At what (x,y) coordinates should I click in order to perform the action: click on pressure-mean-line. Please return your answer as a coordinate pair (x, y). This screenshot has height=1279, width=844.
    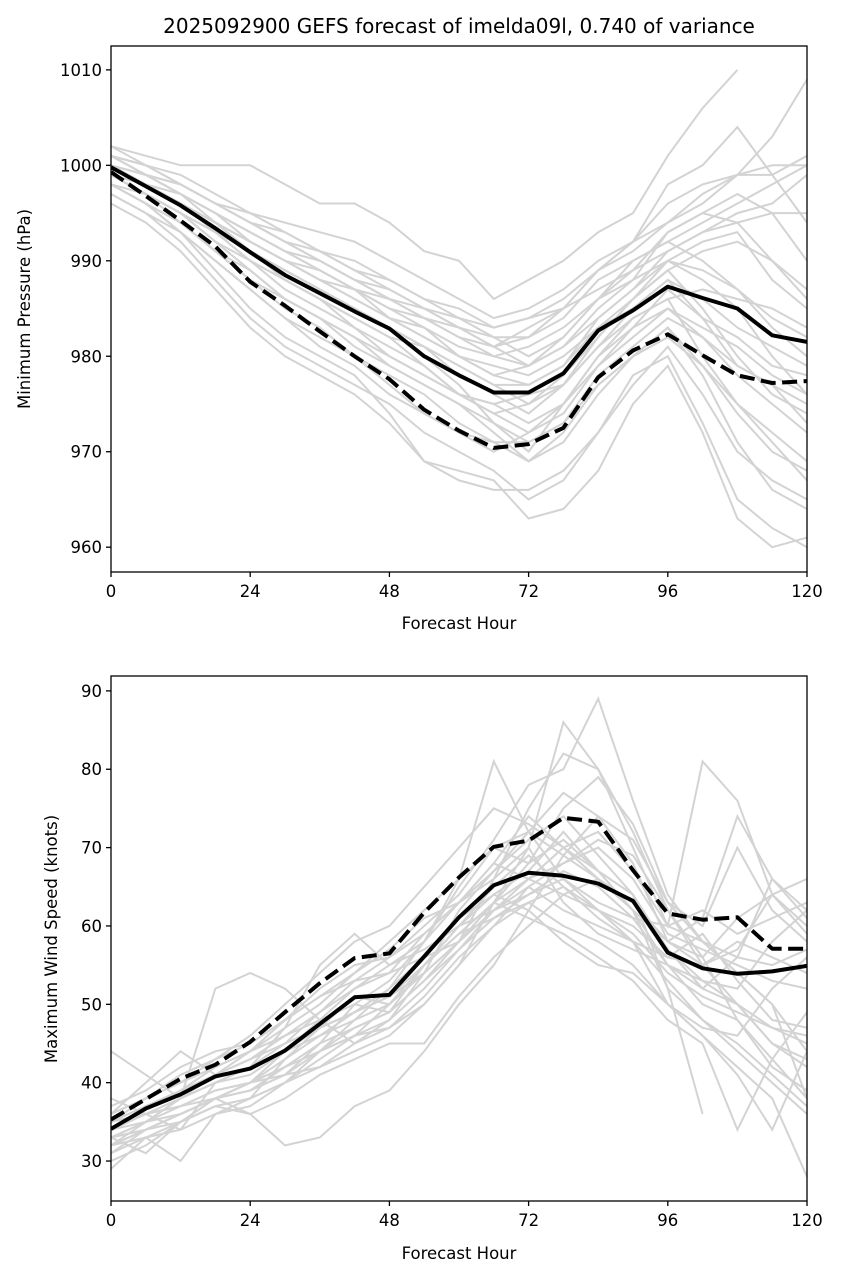
    Looking at the image, I should click on (459, 280).